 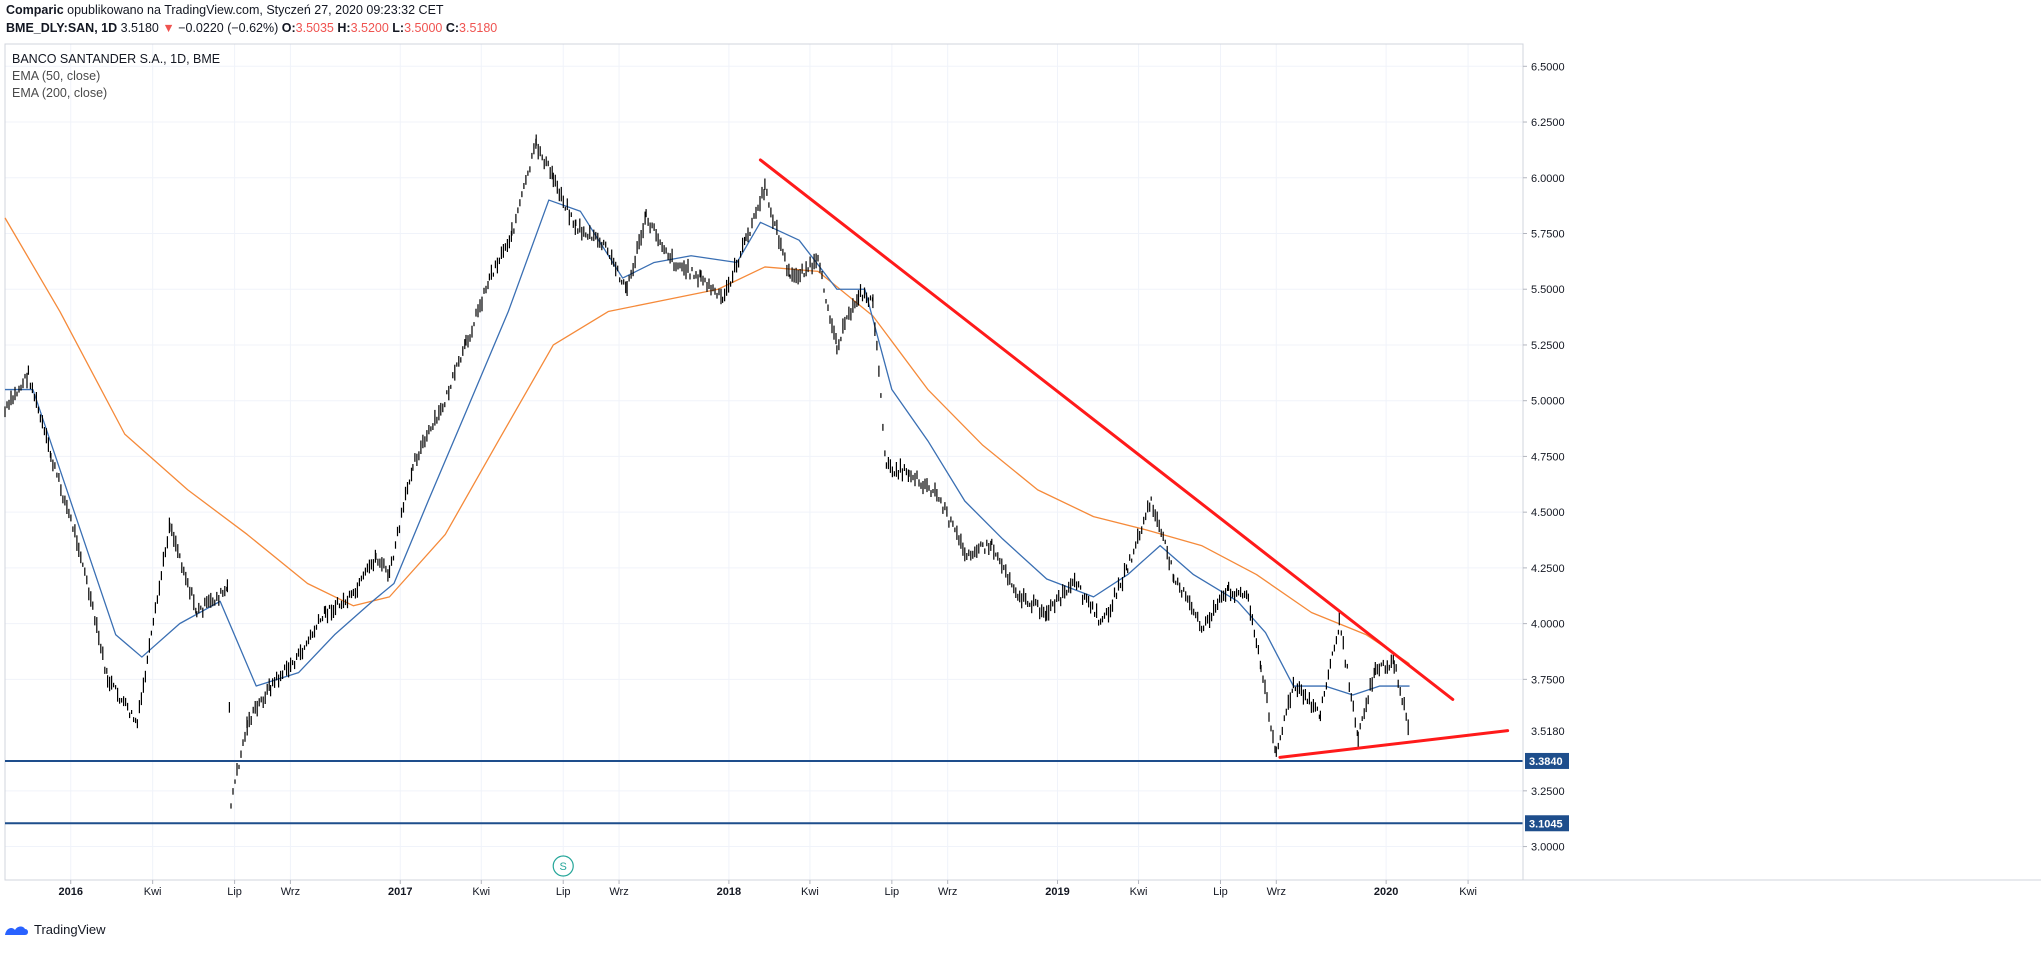 What do you see at coordinates (423, 28) in the screenshot?
I see `low-value: 3.5000` at bounding box center [423, 28].